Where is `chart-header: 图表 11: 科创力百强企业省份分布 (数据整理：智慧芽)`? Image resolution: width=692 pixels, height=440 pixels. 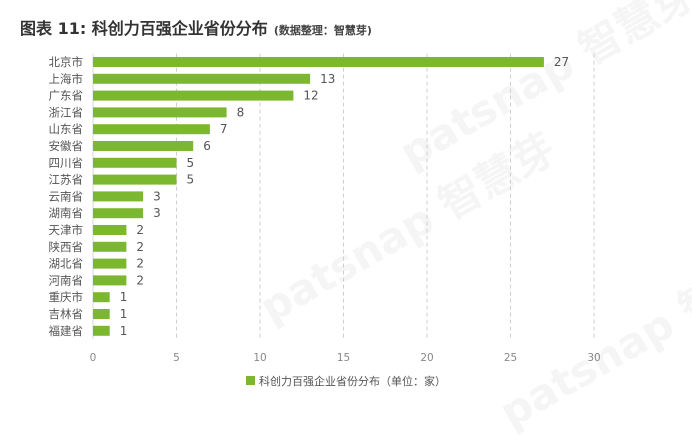 chart-header: 图表 11: 科创力百强企业省份分布 (数据整理：智慧芽) is located at coordinates (196, 27).